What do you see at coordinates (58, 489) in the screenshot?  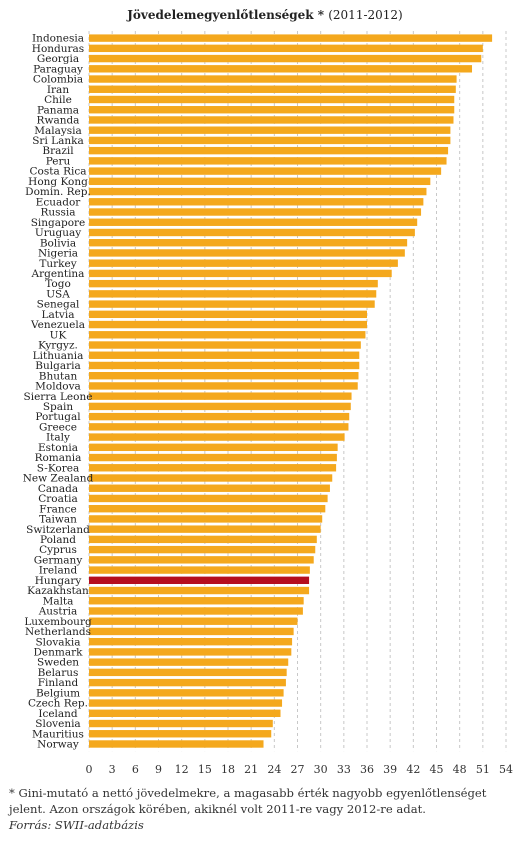 I see `category-label: Canada` at bounding box center [58, 489].